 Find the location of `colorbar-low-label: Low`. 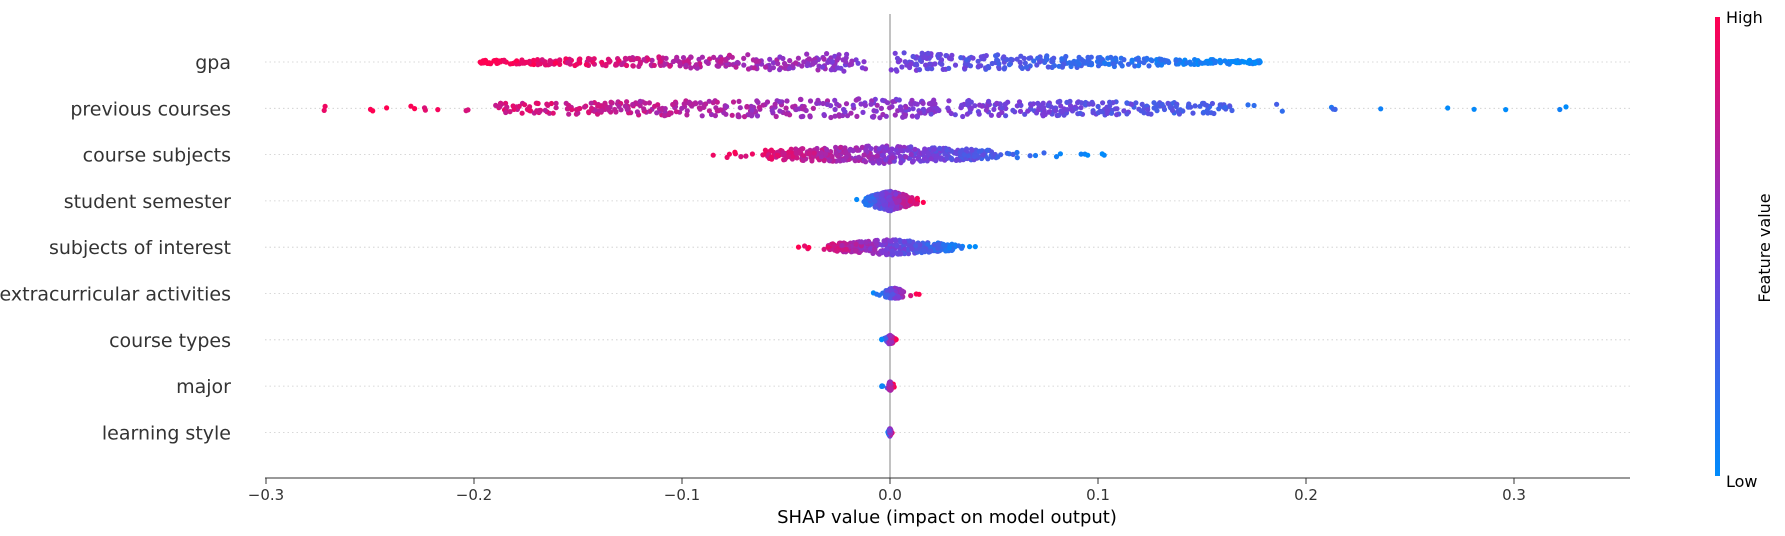

colorbar-low-label: Low is located at coordinates (1742, 481).